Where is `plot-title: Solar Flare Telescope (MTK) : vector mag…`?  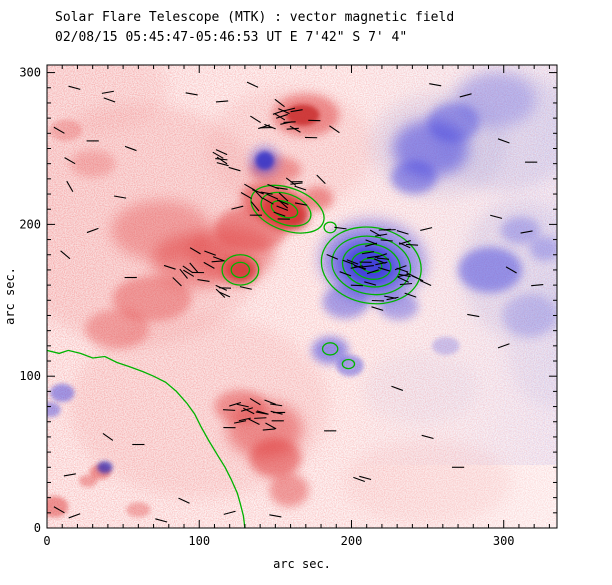 plot-title: Solar Flare Telescope (MTK) : vector mag… is located at coordinates (254, 17).